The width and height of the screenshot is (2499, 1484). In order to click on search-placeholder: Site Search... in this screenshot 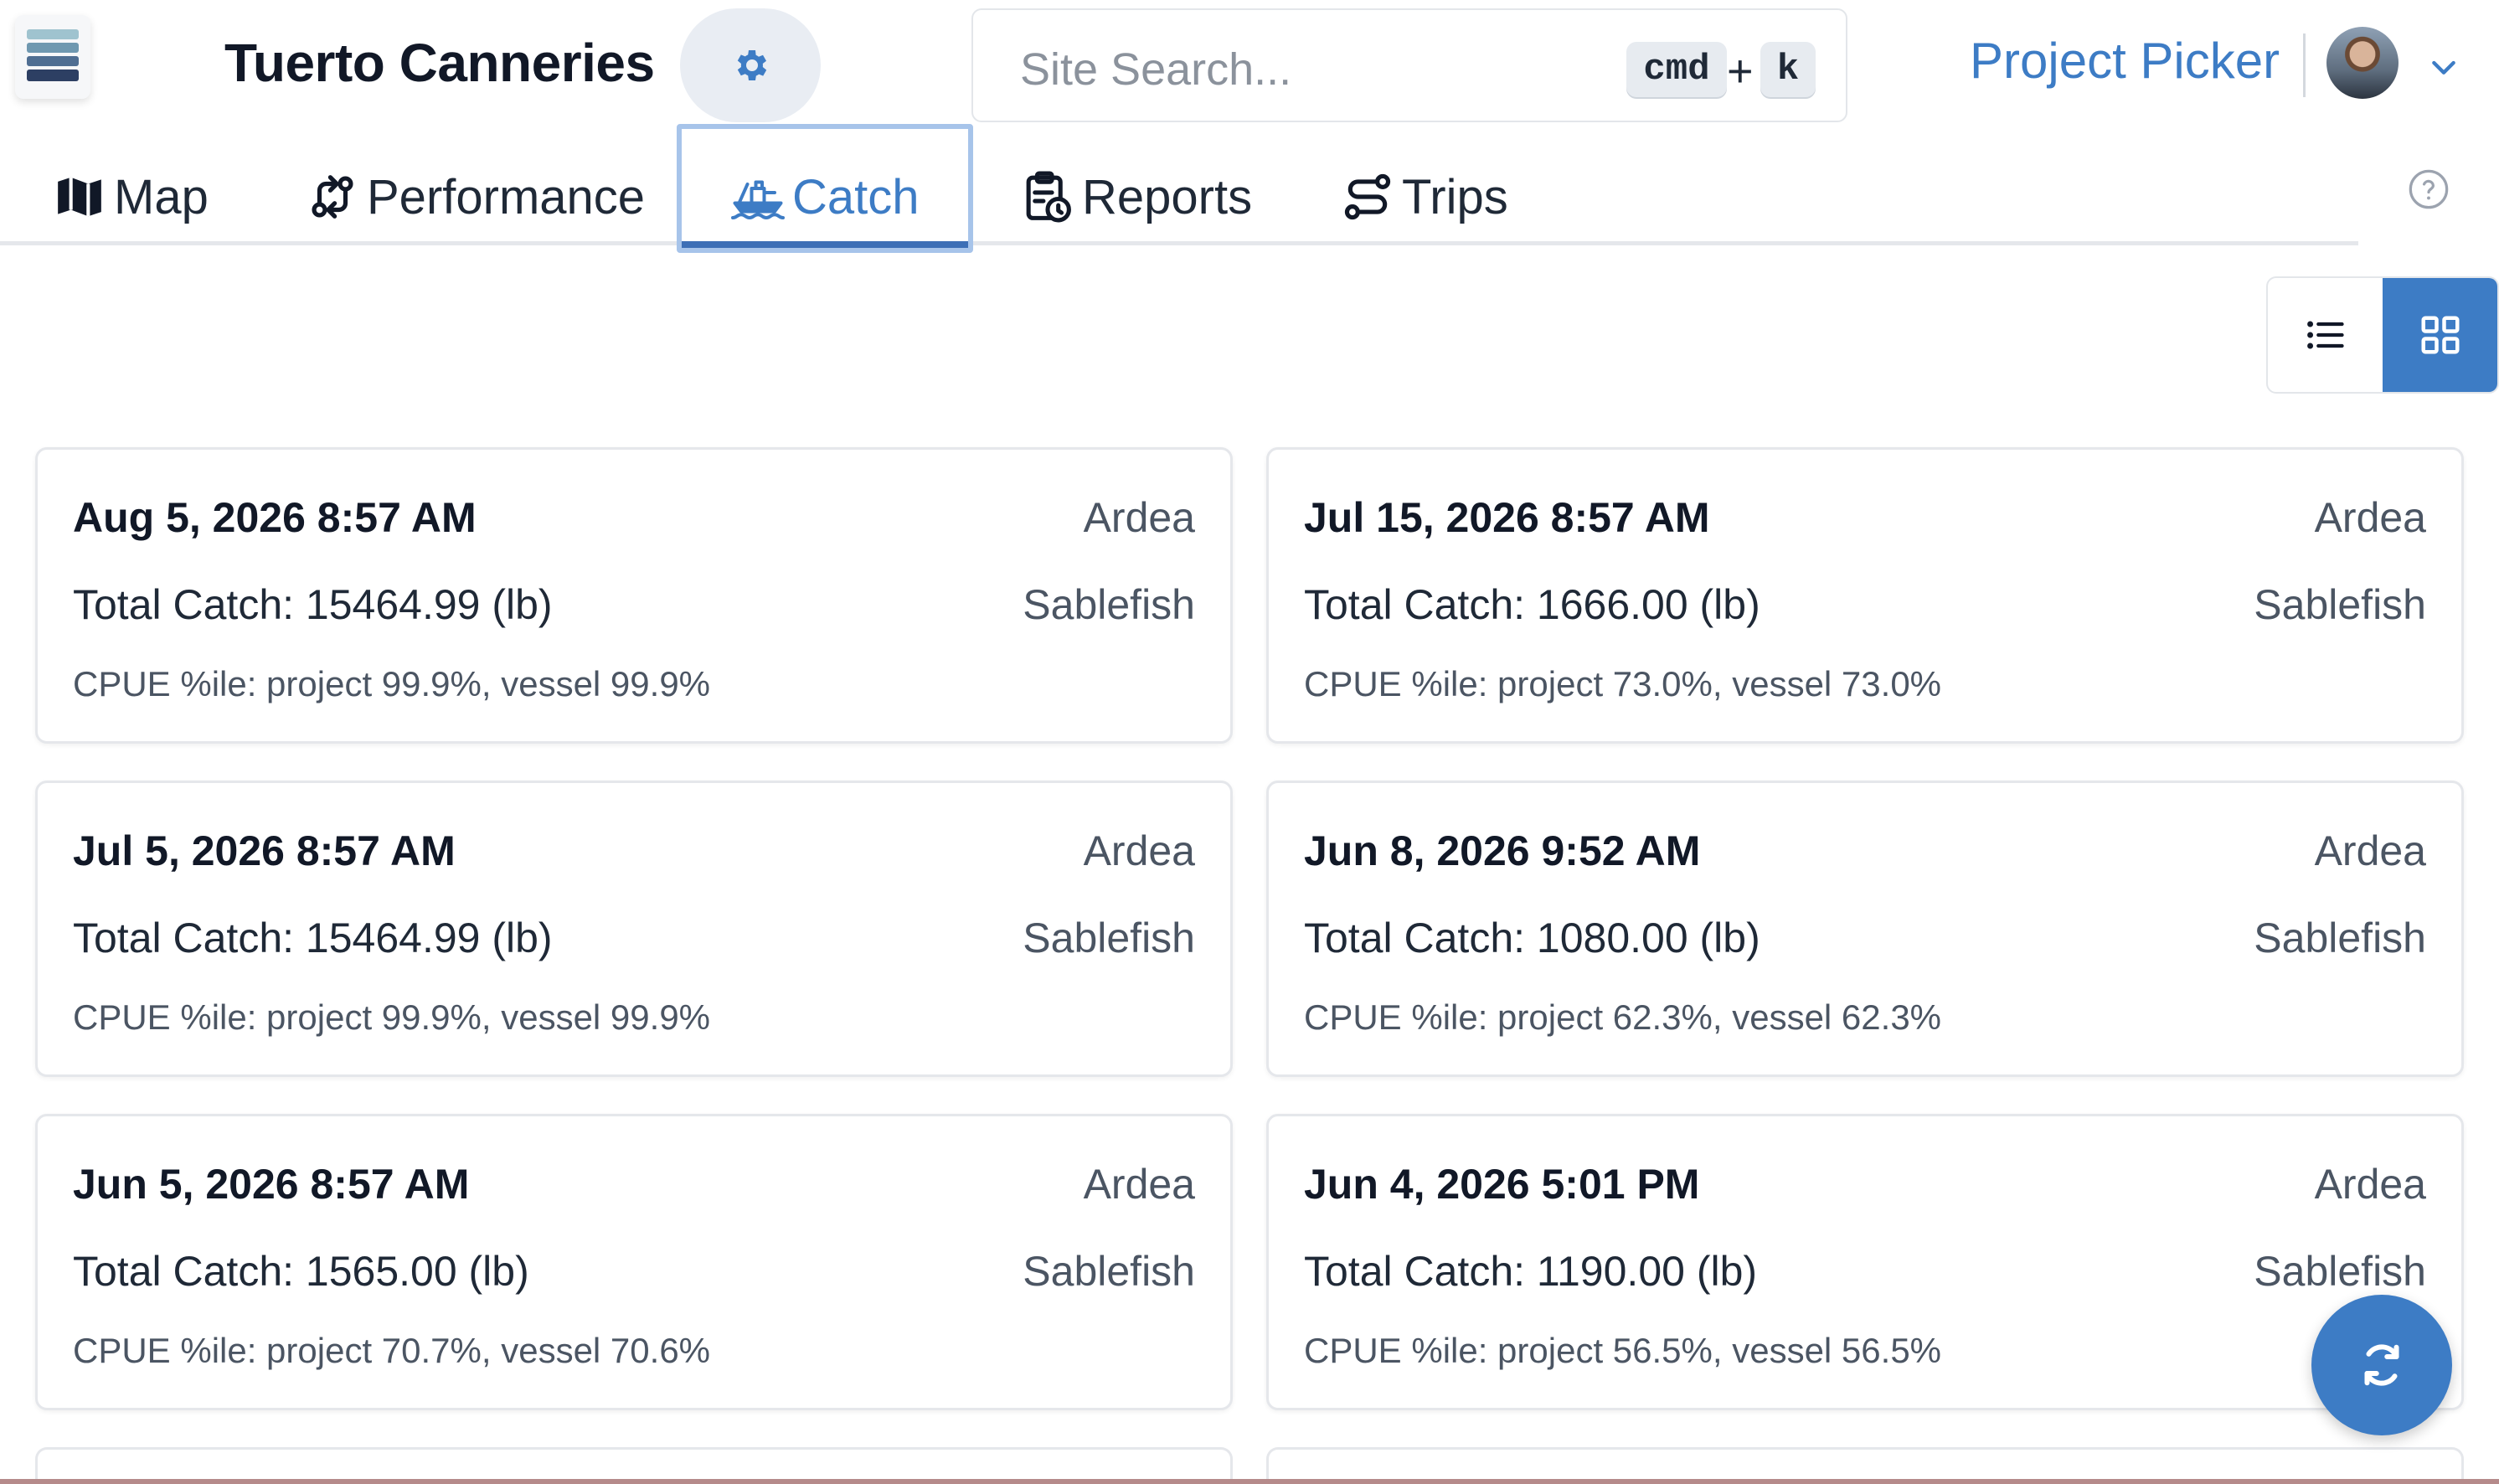, I will do `click(1156, 69)`.